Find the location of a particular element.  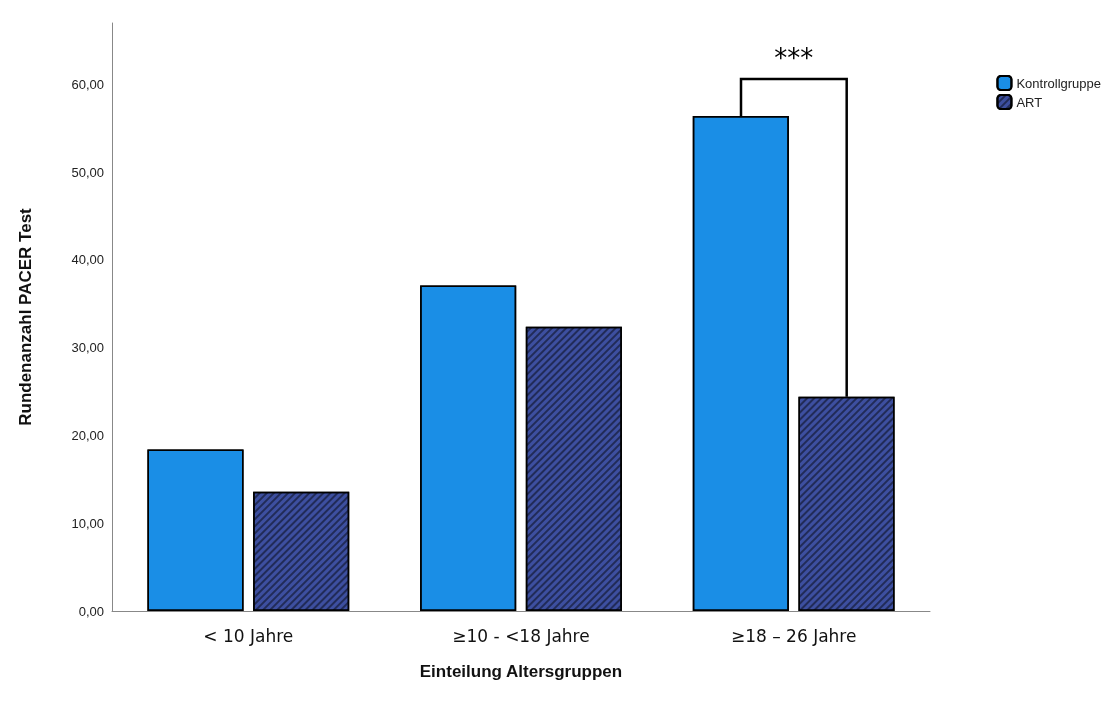

y-tick-label: 50,00 is located at coordinates (87, 172).